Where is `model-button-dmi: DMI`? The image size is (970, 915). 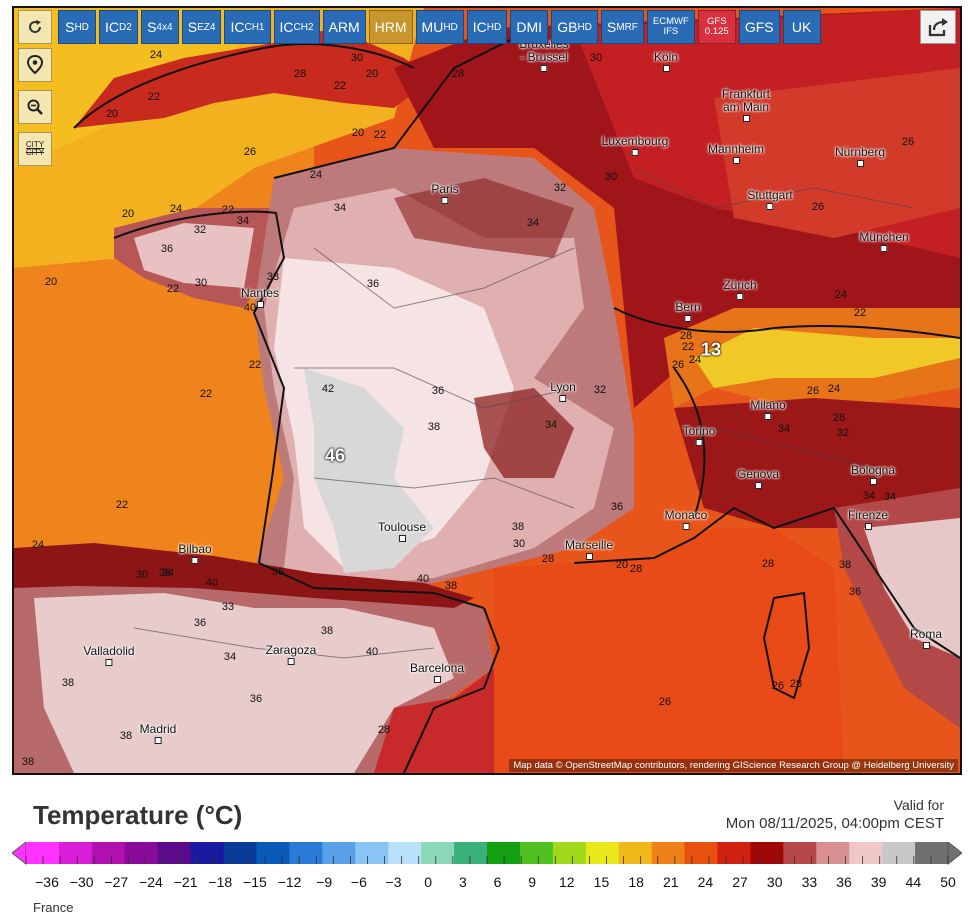 model-button-dmi: DMI is located at coordinates (529, 27).